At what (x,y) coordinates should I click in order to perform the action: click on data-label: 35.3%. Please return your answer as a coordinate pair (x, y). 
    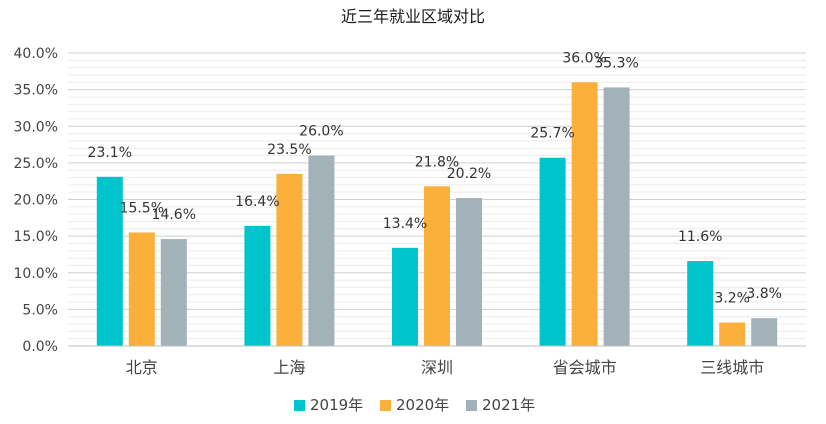
    Looking at the image, I should click on (616, 63).